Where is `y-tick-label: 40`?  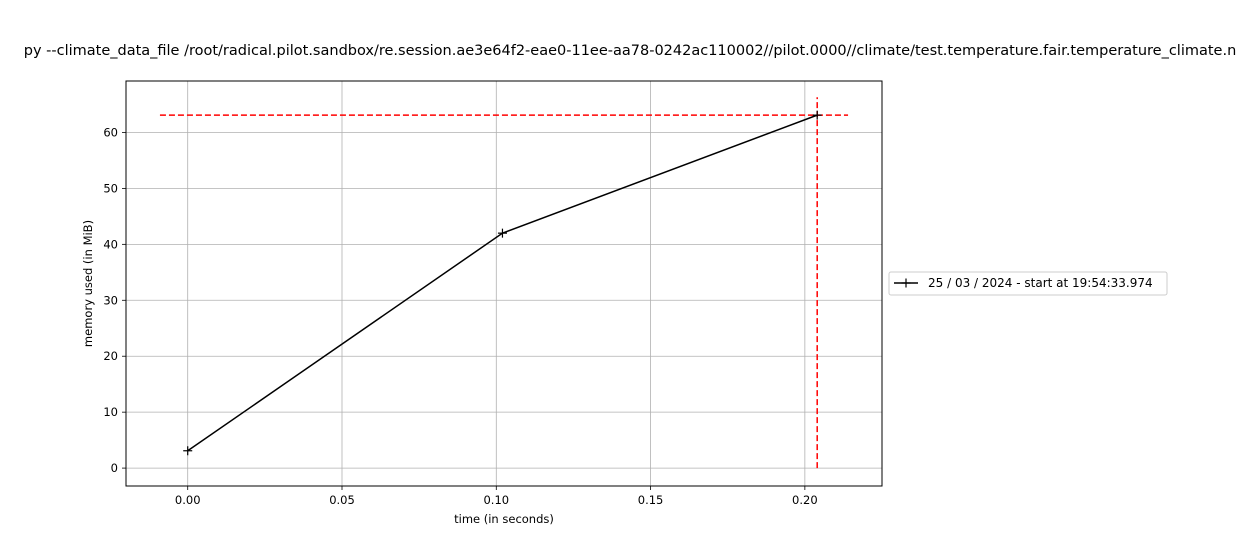 y-tick-label: 40 is located at coordinates (110, 244).